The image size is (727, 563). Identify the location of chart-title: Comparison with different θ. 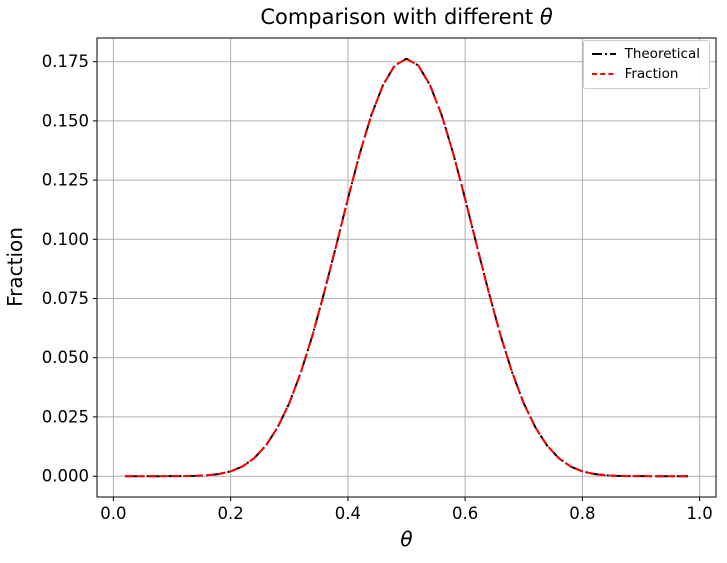
(406, 17).